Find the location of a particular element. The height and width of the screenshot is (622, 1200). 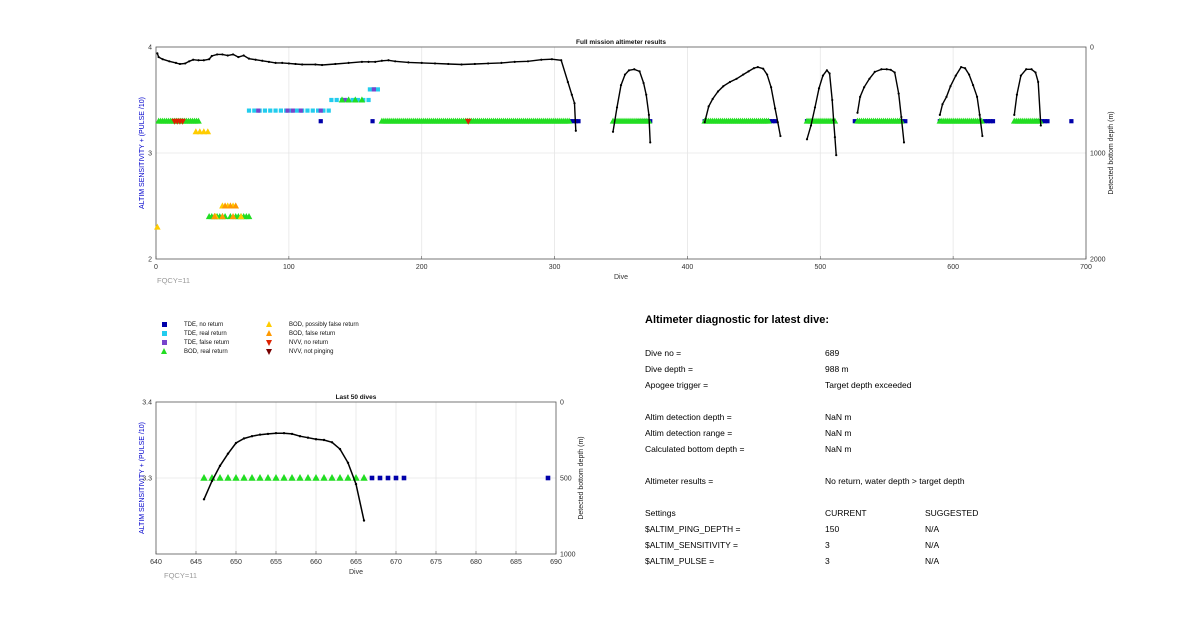

diagnostic-row: $ALTIM_PULSE = 3 N/A is located at coordinates (905, 562).